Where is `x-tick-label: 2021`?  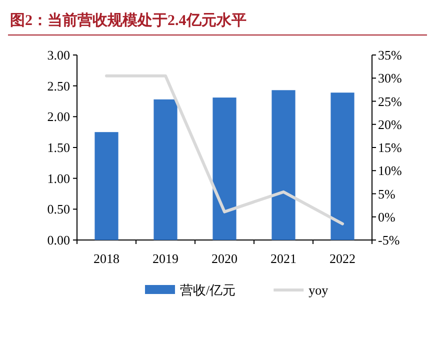
x-tick-label: 2021 is located at coordinates (283, 258).